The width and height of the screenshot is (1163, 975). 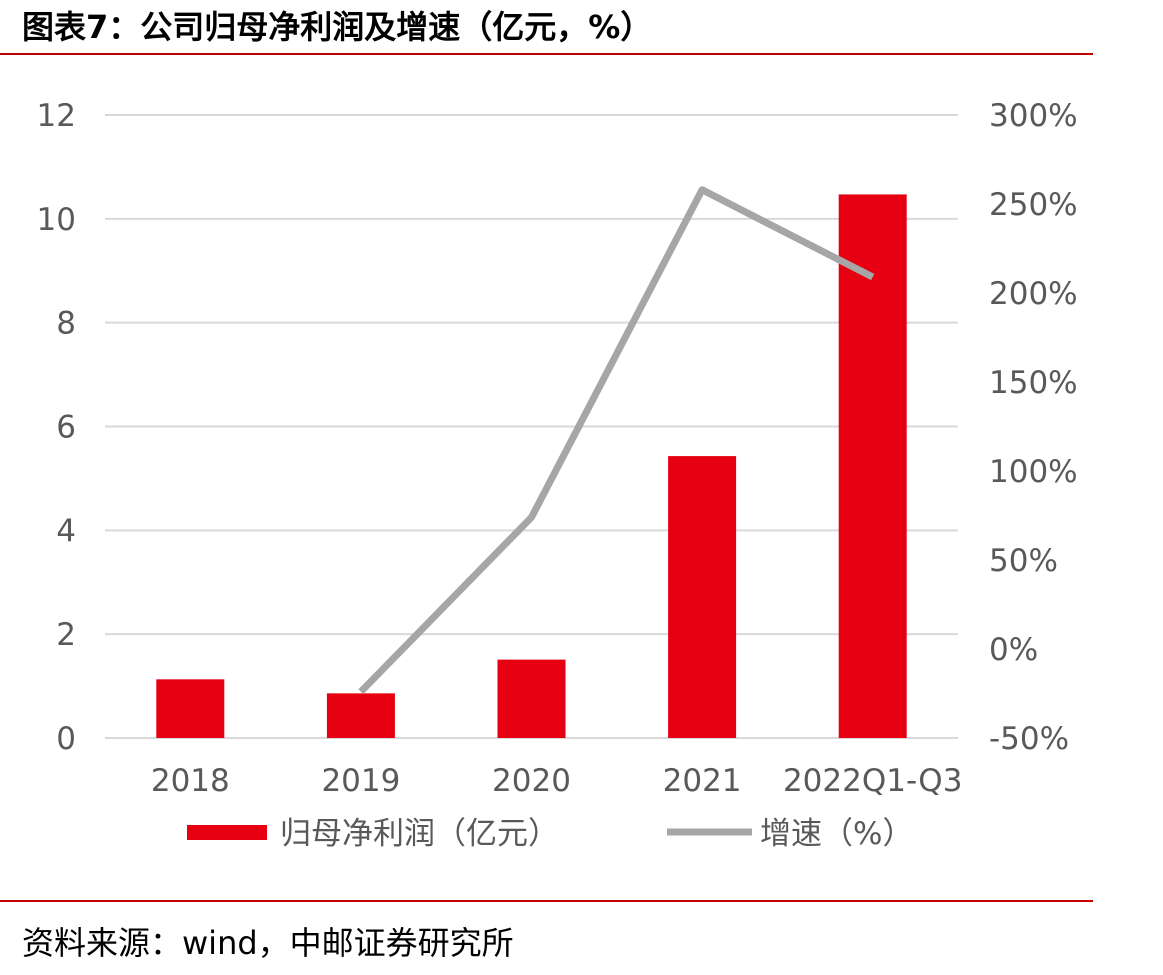 I want to click on left-tick-label: 0, so click(x=66, y=739).